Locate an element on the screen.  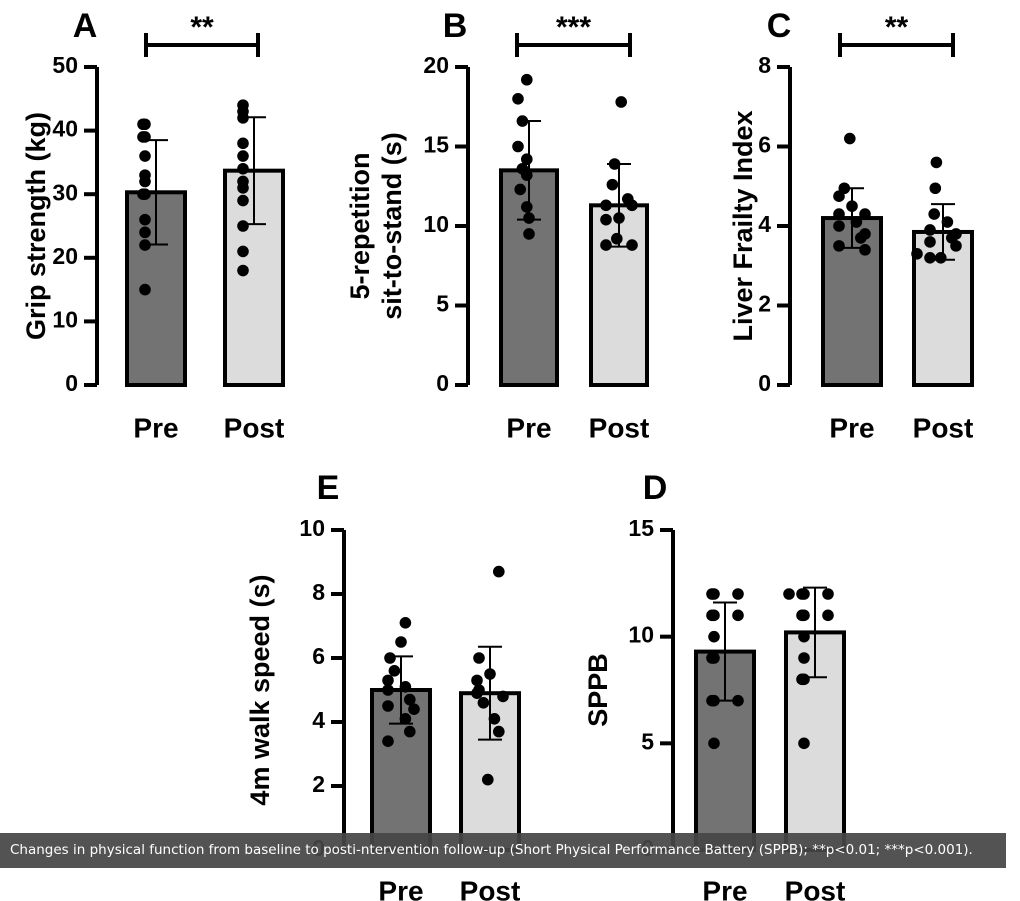
panel-d-tick-label: 15 is located at coordinates (641, 528).